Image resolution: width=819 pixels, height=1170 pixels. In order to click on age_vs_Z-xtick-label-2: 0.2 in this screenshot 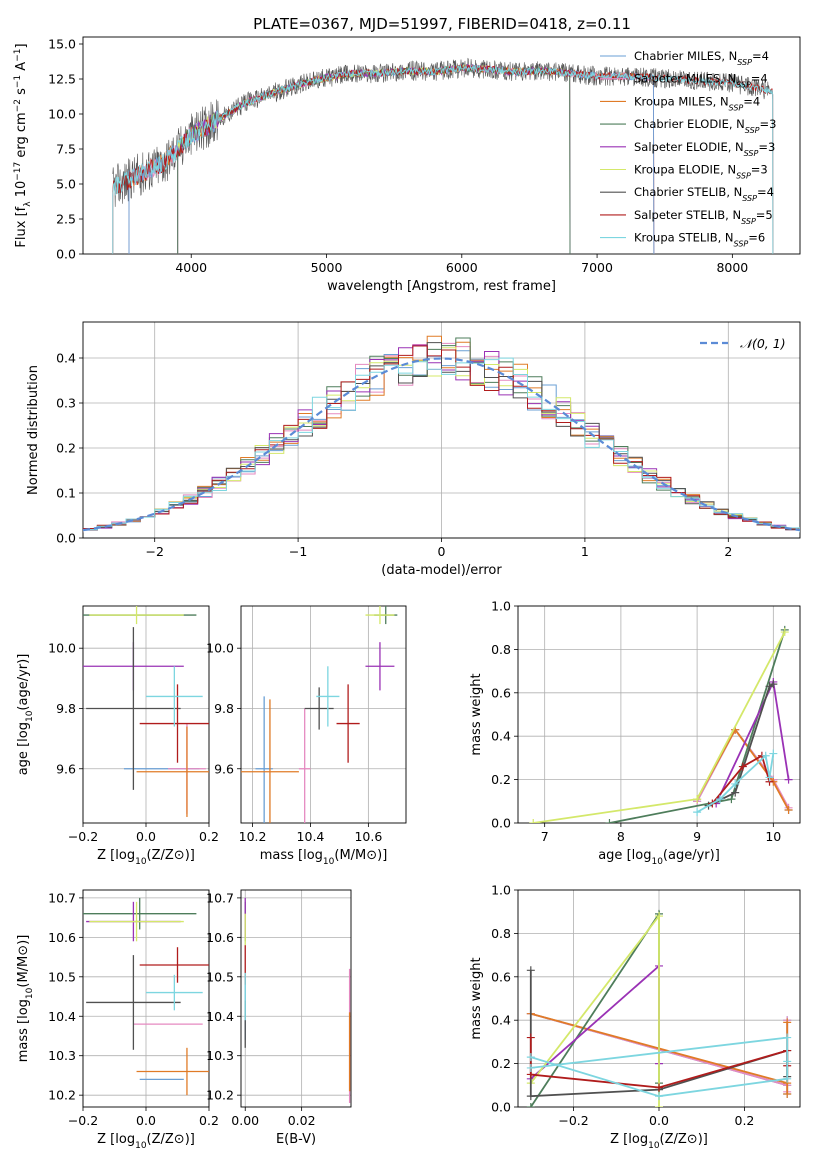, I will do `click(209, 836)`.